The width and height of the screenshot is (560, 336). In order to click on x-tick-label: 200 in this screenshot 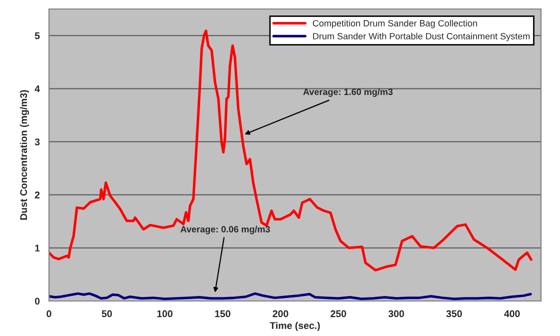, I will do `click(280, 314)`.